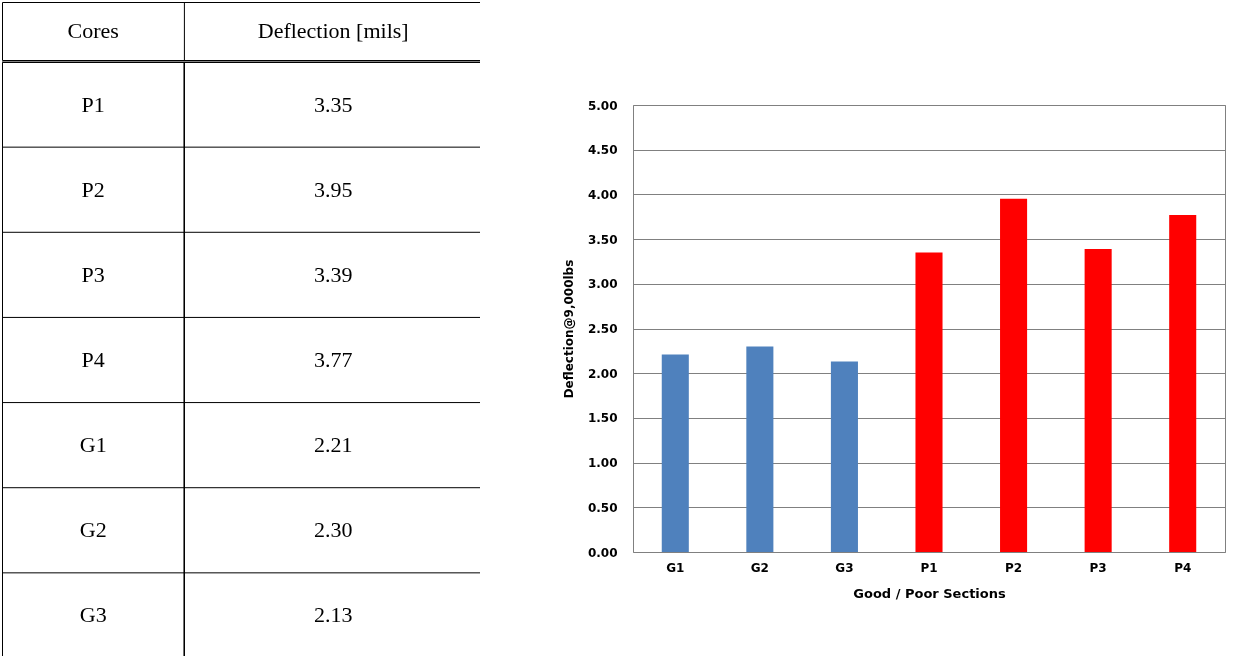  I want to click on data-label: 3.35, so click(333, 104).